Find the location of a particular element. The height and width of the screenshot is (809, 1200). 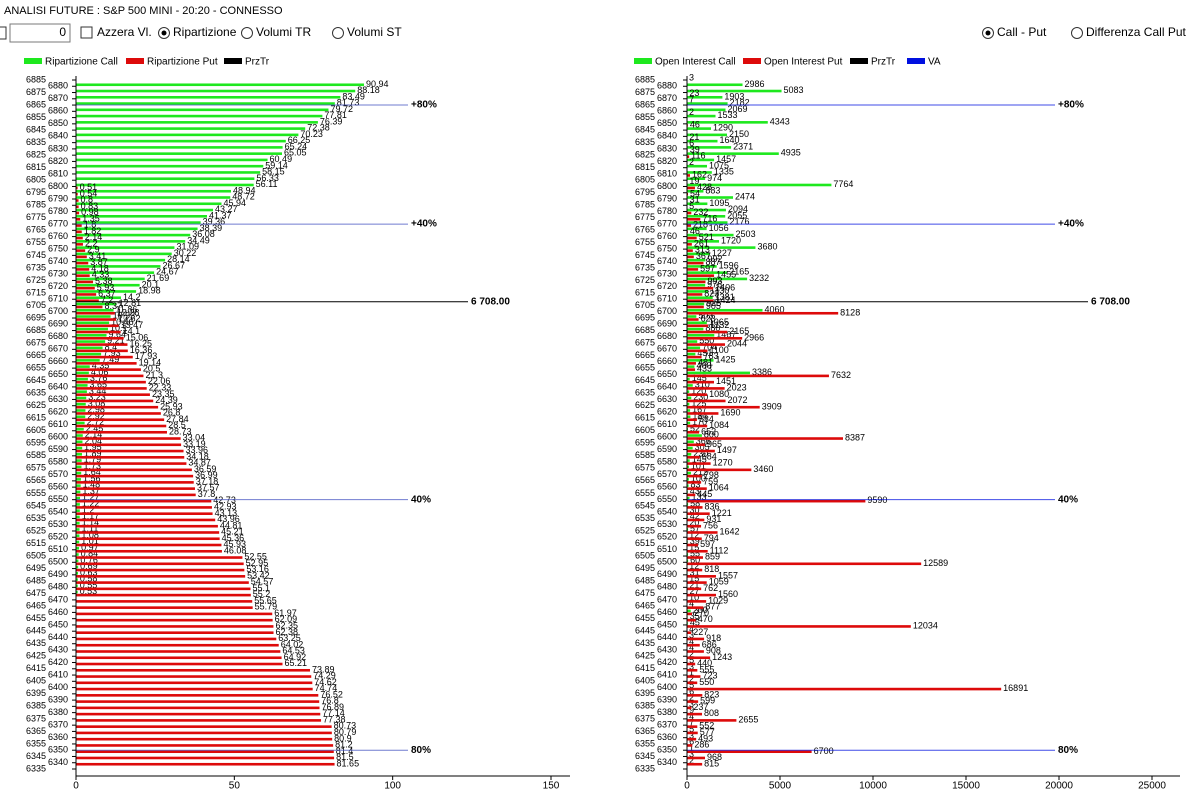

strike-label: 6670 is located at coordinates (58, 349).